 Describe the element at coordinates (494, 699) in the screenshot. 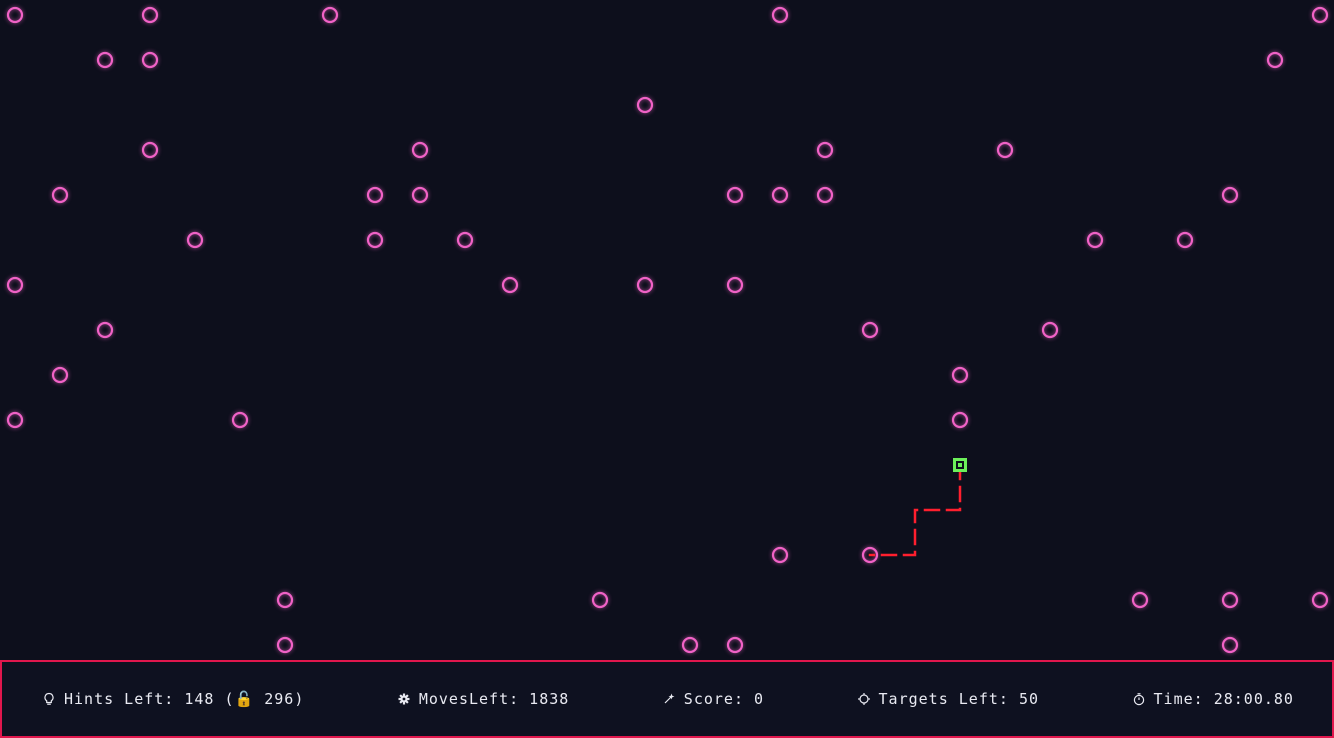

I see `moves-text: MovesLeft: 1838` at that location.